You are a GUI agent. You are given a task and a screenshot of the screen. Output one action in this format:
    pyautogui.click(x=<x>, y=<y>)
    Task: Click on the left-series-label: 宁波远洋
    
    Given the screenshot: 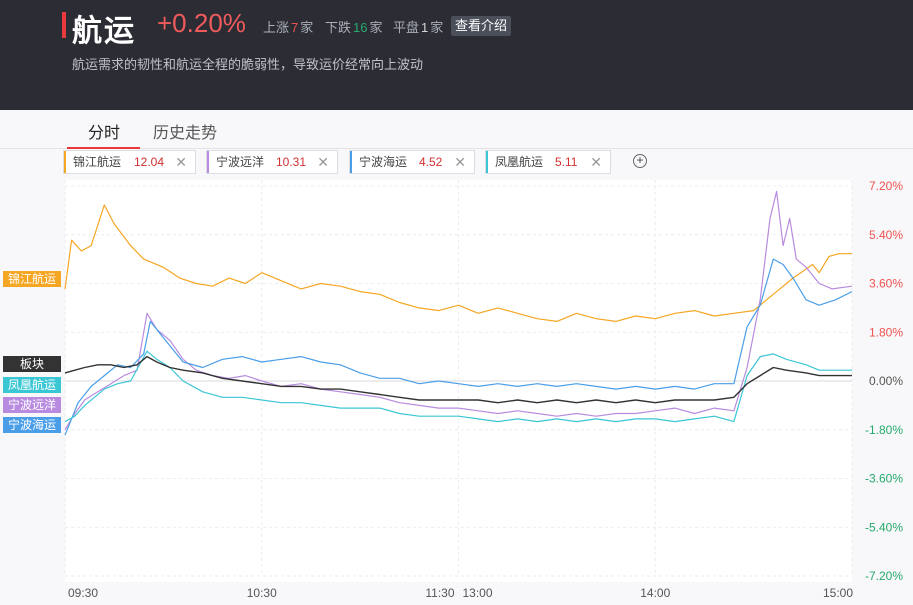 What is the action you would take?
    pyautogui.click(x=32, y=404)
    